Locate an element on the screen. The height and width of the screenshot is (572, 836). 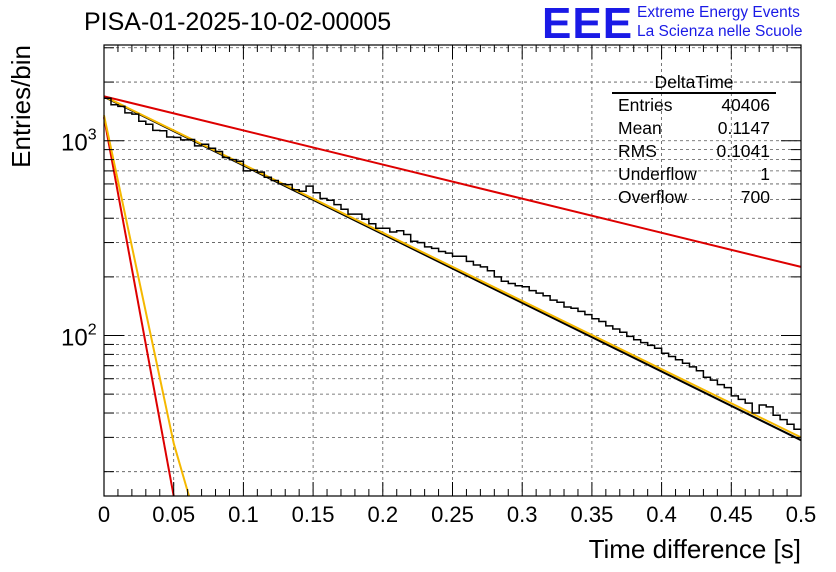
x-tick-label: 0.2 is located at coordinates (383, 514).